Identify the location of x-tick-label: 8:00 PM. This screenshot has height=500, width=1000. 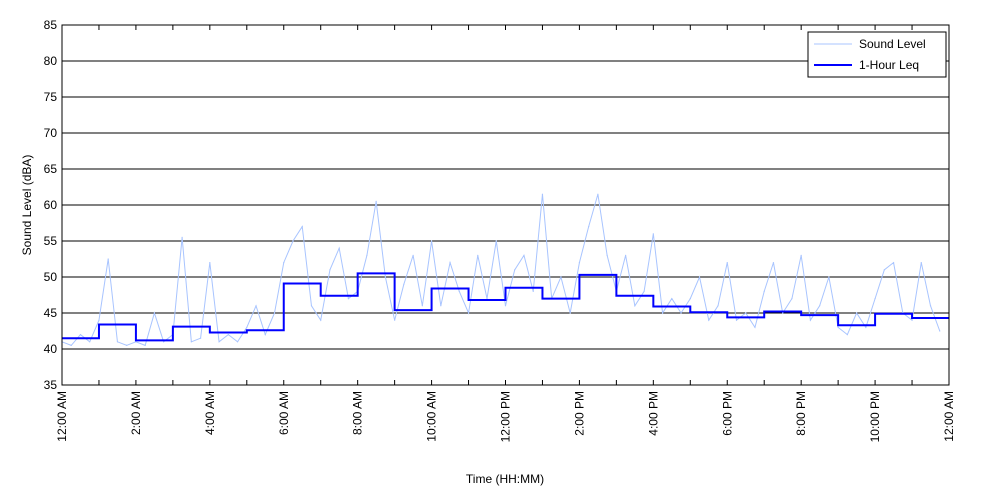
(801, 413).